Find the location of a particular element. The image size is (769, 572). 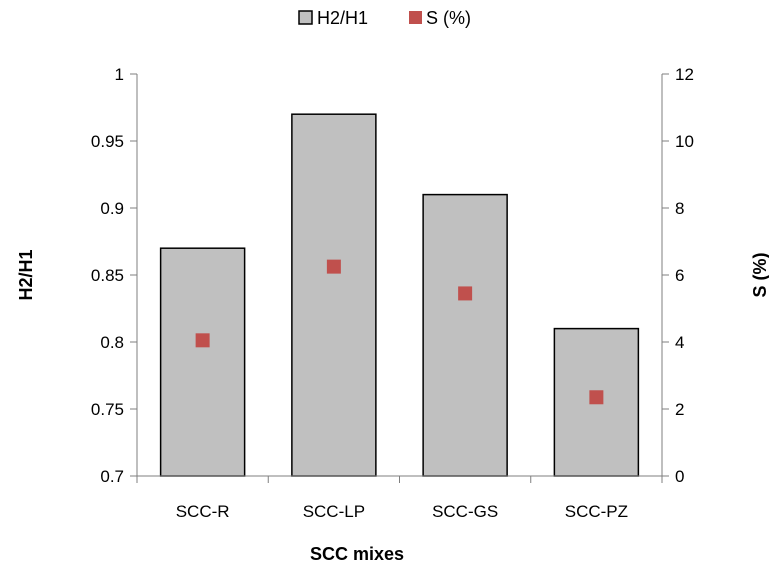

legend-swatch-h2-h1 is located at coordinates (305, 17).